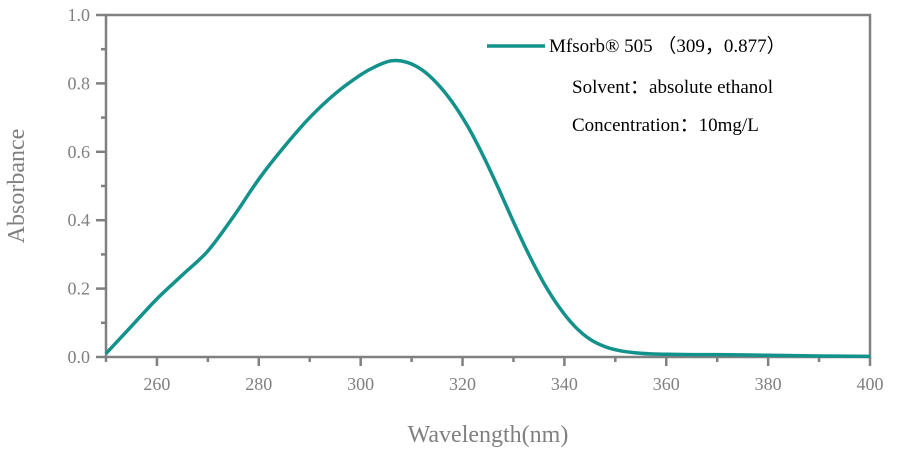  What do you see at coordinates (462, 384) in the screenshot?
I see `x-tick-label: 320` at bounding box center [462, 384].